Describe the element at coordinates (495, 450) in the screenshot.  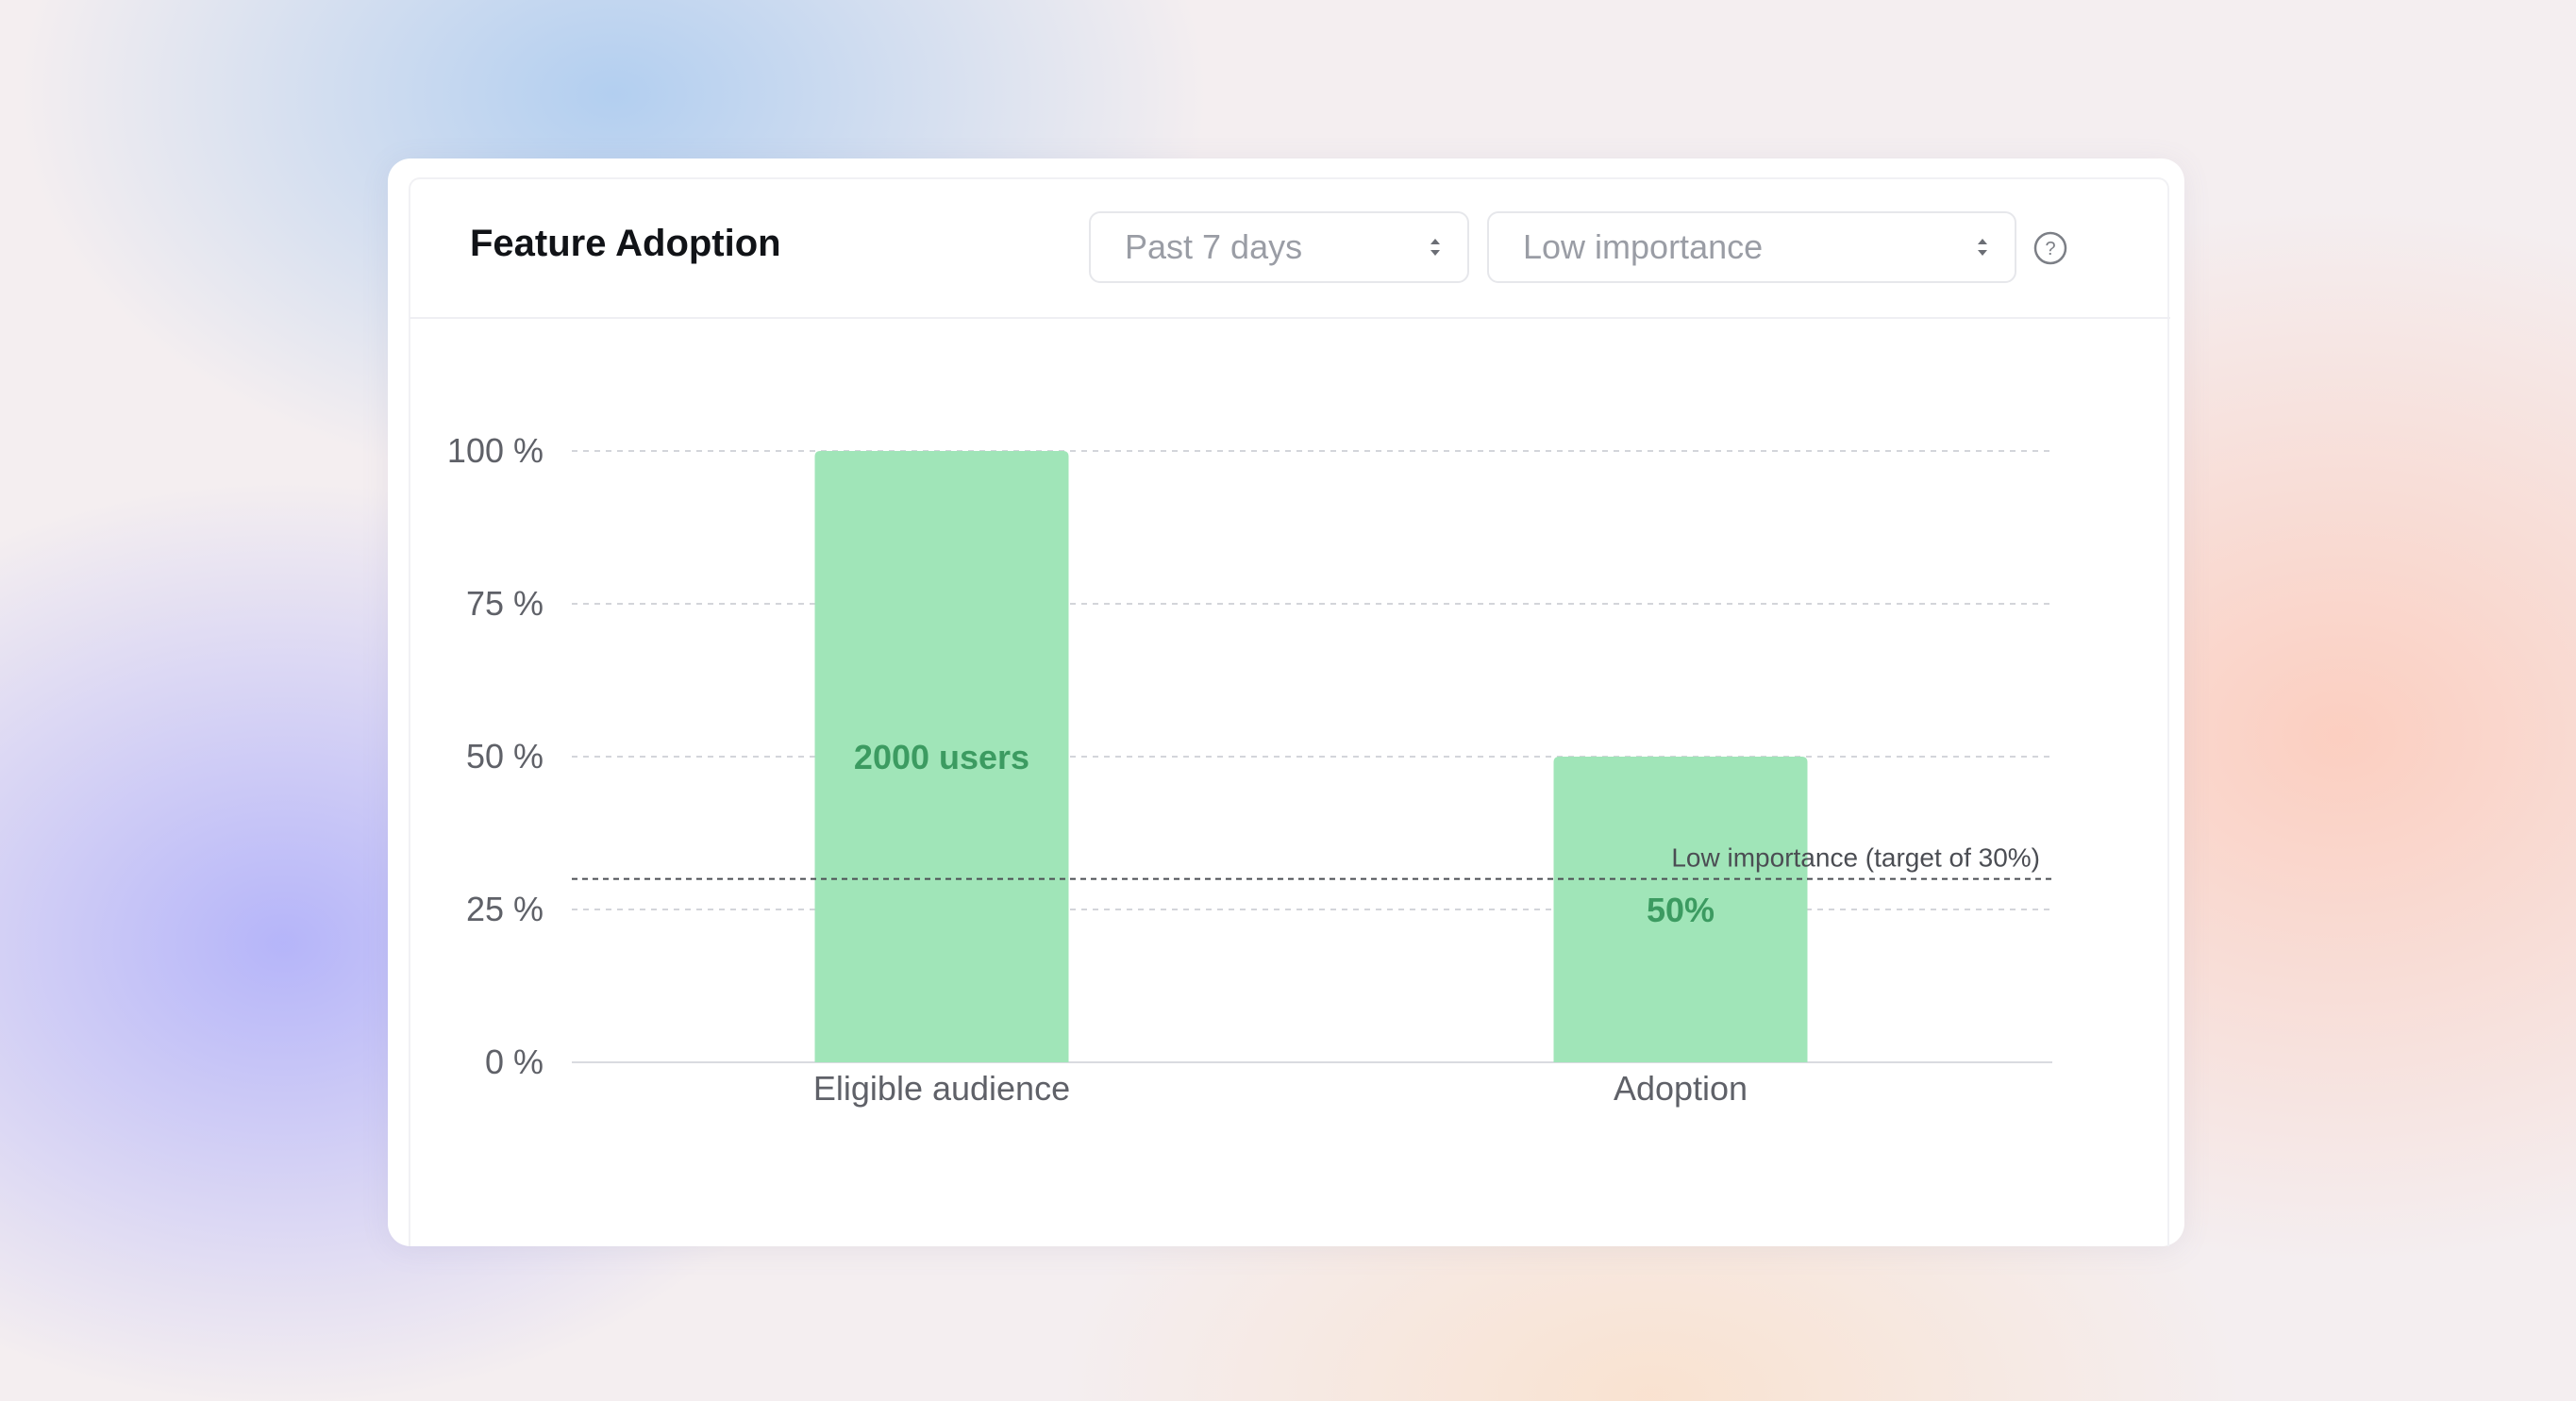
I see `y-tick-label: 100 %` at that location.